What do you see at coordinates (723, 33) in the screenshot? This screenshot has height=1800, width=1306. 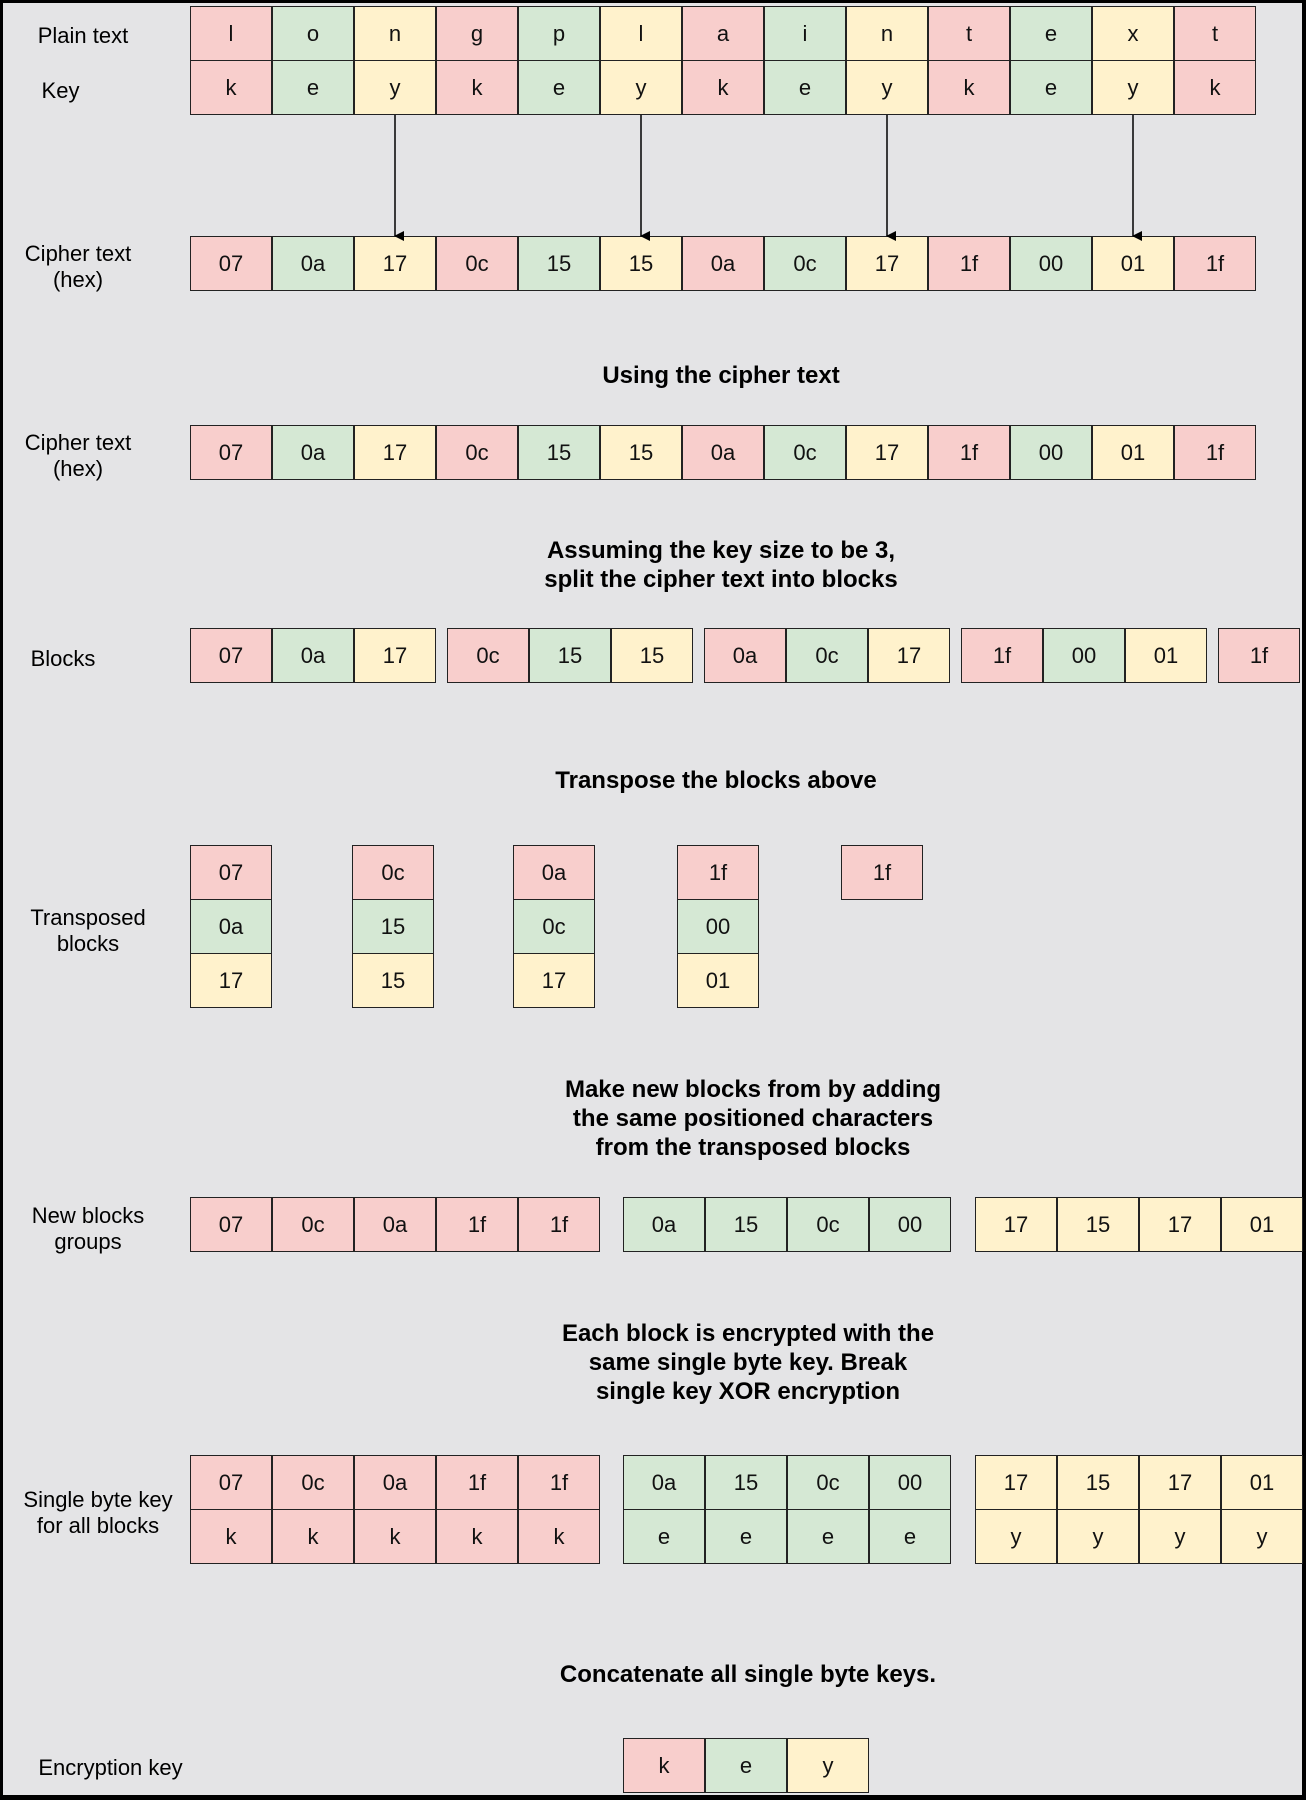 I see `plain-text-cell: a` at bounding box center [723, 33].